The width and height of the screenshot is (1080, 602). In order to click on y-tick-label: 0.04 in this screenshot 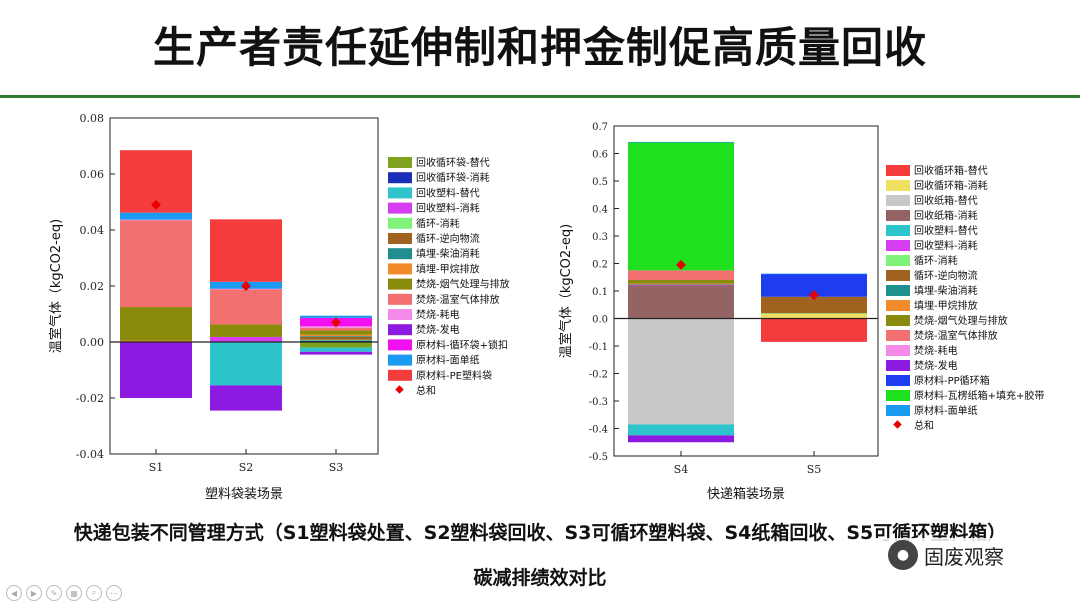, I will do `click(92, 230)`.